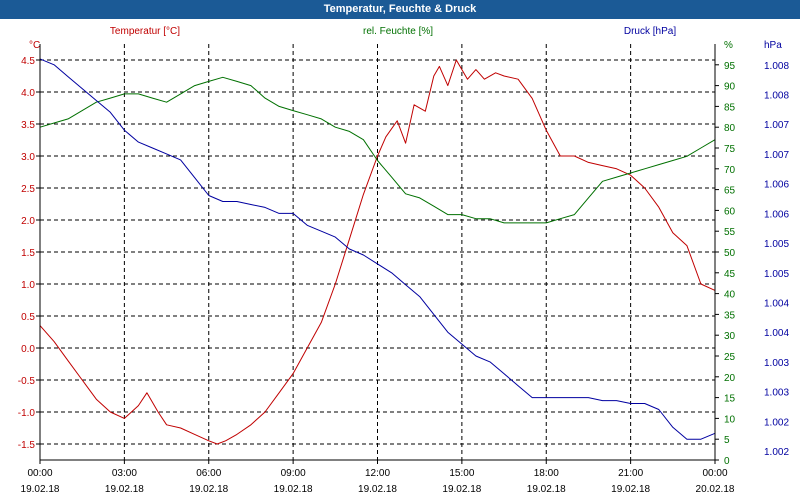 The image size is (800, 500). Describe the element at coordinates (28, 189) in the screenshot. I see `temperature-tick-label: 2.5` at that location.